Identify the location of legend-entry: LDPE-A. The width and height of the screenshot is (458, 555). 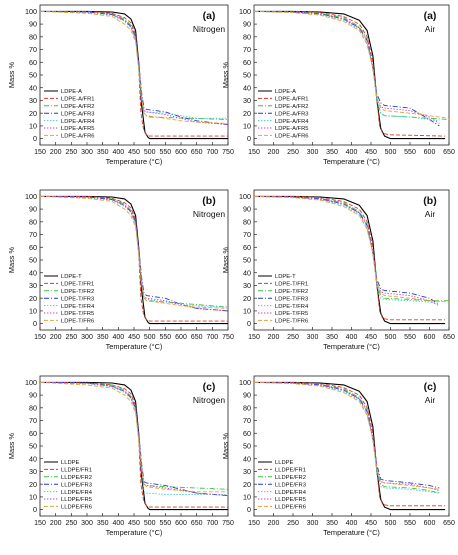
(285, 92).